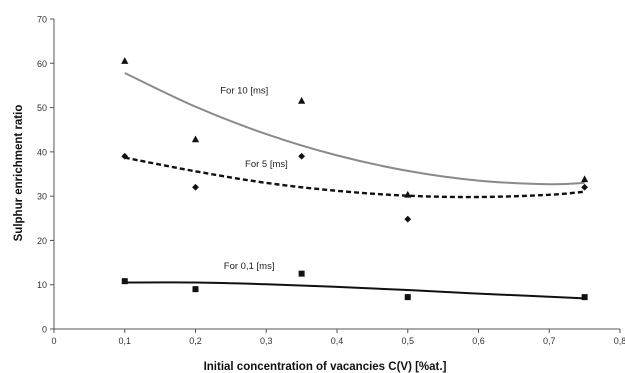 Image resolution: width=625 pixels, height=373 pixels. Describe the element at coordinates (249, 266) in the screenshot. I see `series-label-3: For 0,1 [ms]` at that location.